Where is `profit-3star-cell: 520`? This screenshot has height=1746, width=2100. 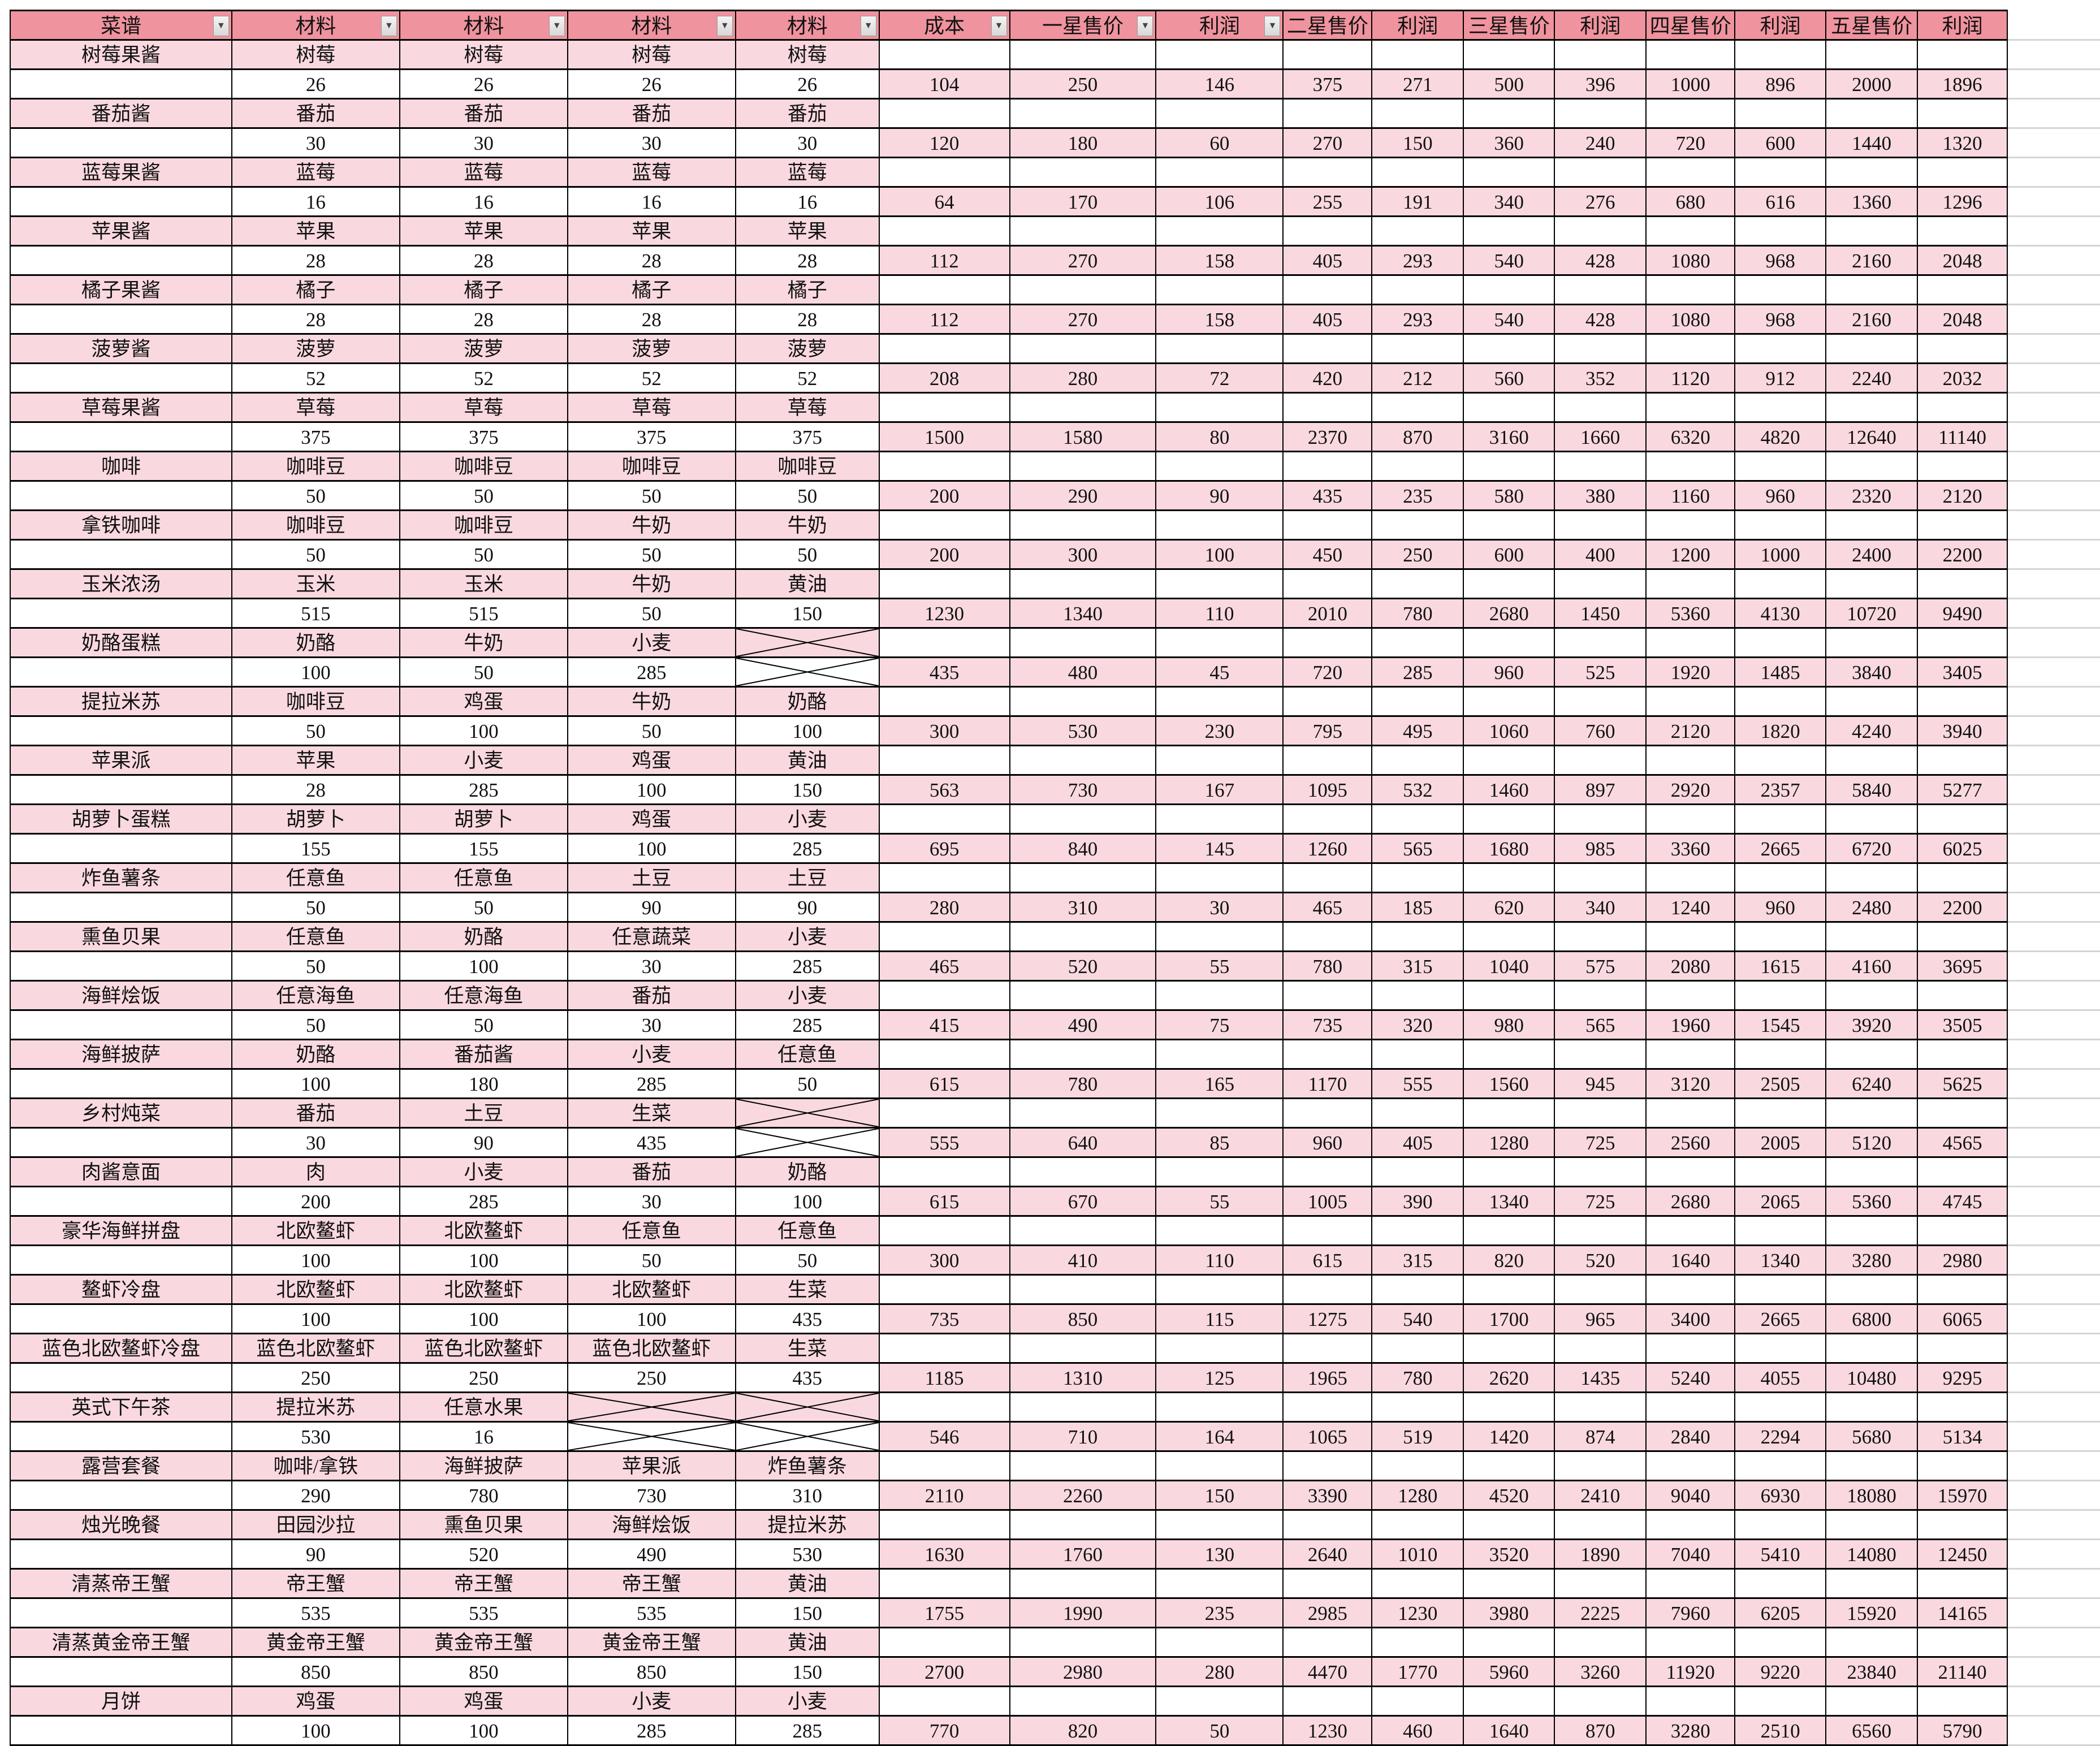
profit-3star-cell: 520 is located at coordinates (1600, 1260).